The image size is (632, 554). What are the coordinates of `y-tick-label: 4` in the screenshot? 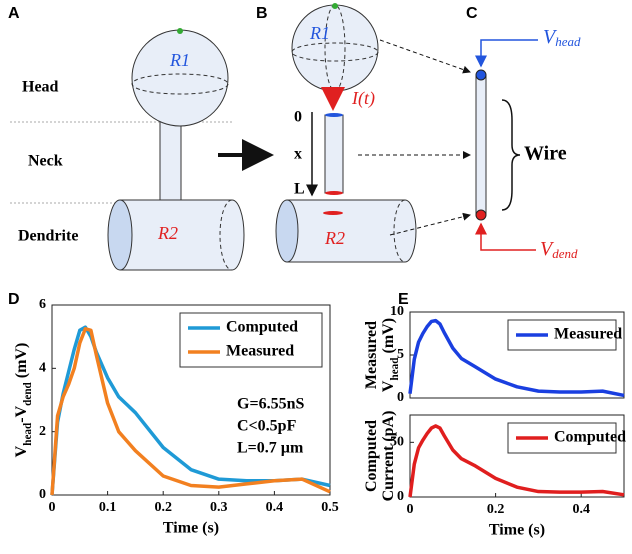 It's located at (42, 368).